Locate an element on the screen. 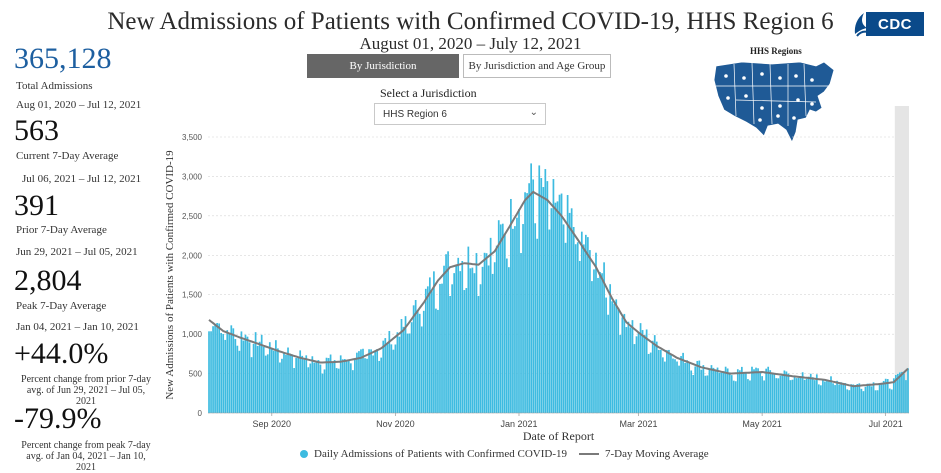  y-tick-label: 1,500 is located at coordinates (192, 295).